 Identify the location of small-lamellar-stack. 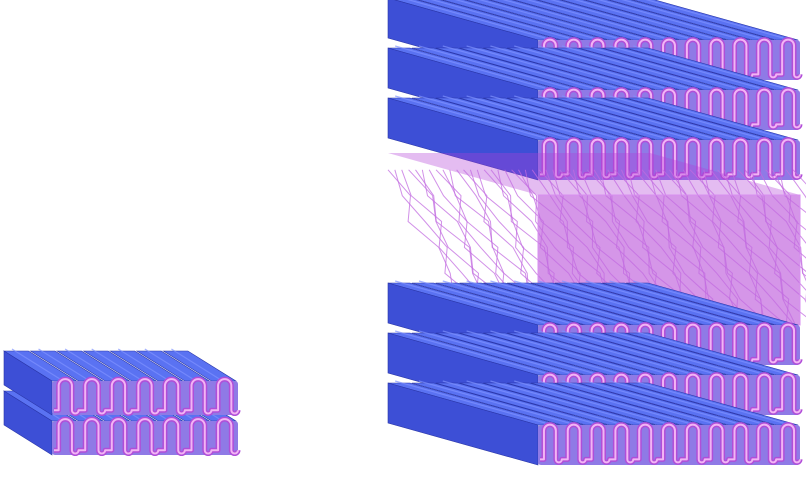
(121, 402).